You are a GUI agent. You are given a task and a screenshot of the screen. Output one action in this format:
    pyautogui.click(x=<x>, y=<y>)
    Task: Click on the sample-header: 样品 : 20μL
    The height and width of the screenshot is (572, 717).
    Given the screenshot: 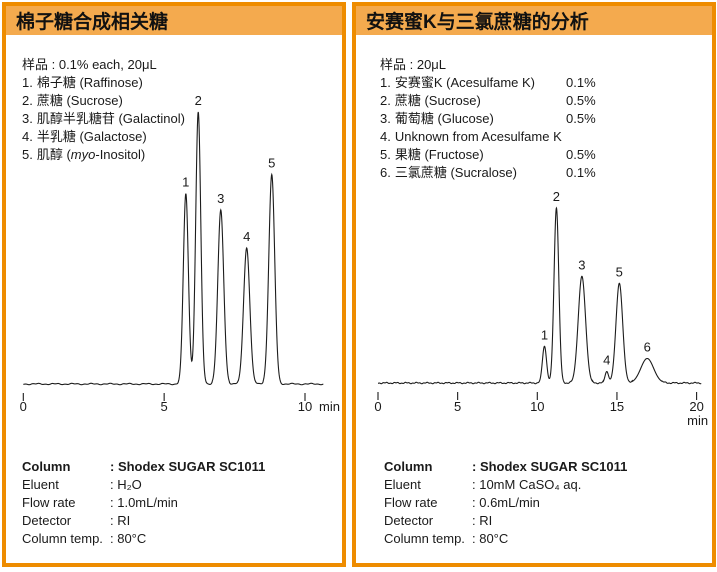 What is the action you would take?
    pyautogui.click(x=413, y=64)
    